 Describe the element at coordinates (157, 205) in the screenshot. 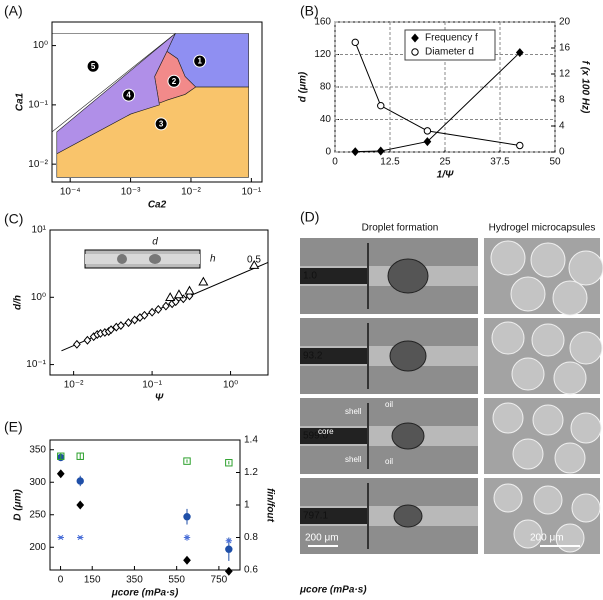

I see `x-axis-label: Ca2` at that location.